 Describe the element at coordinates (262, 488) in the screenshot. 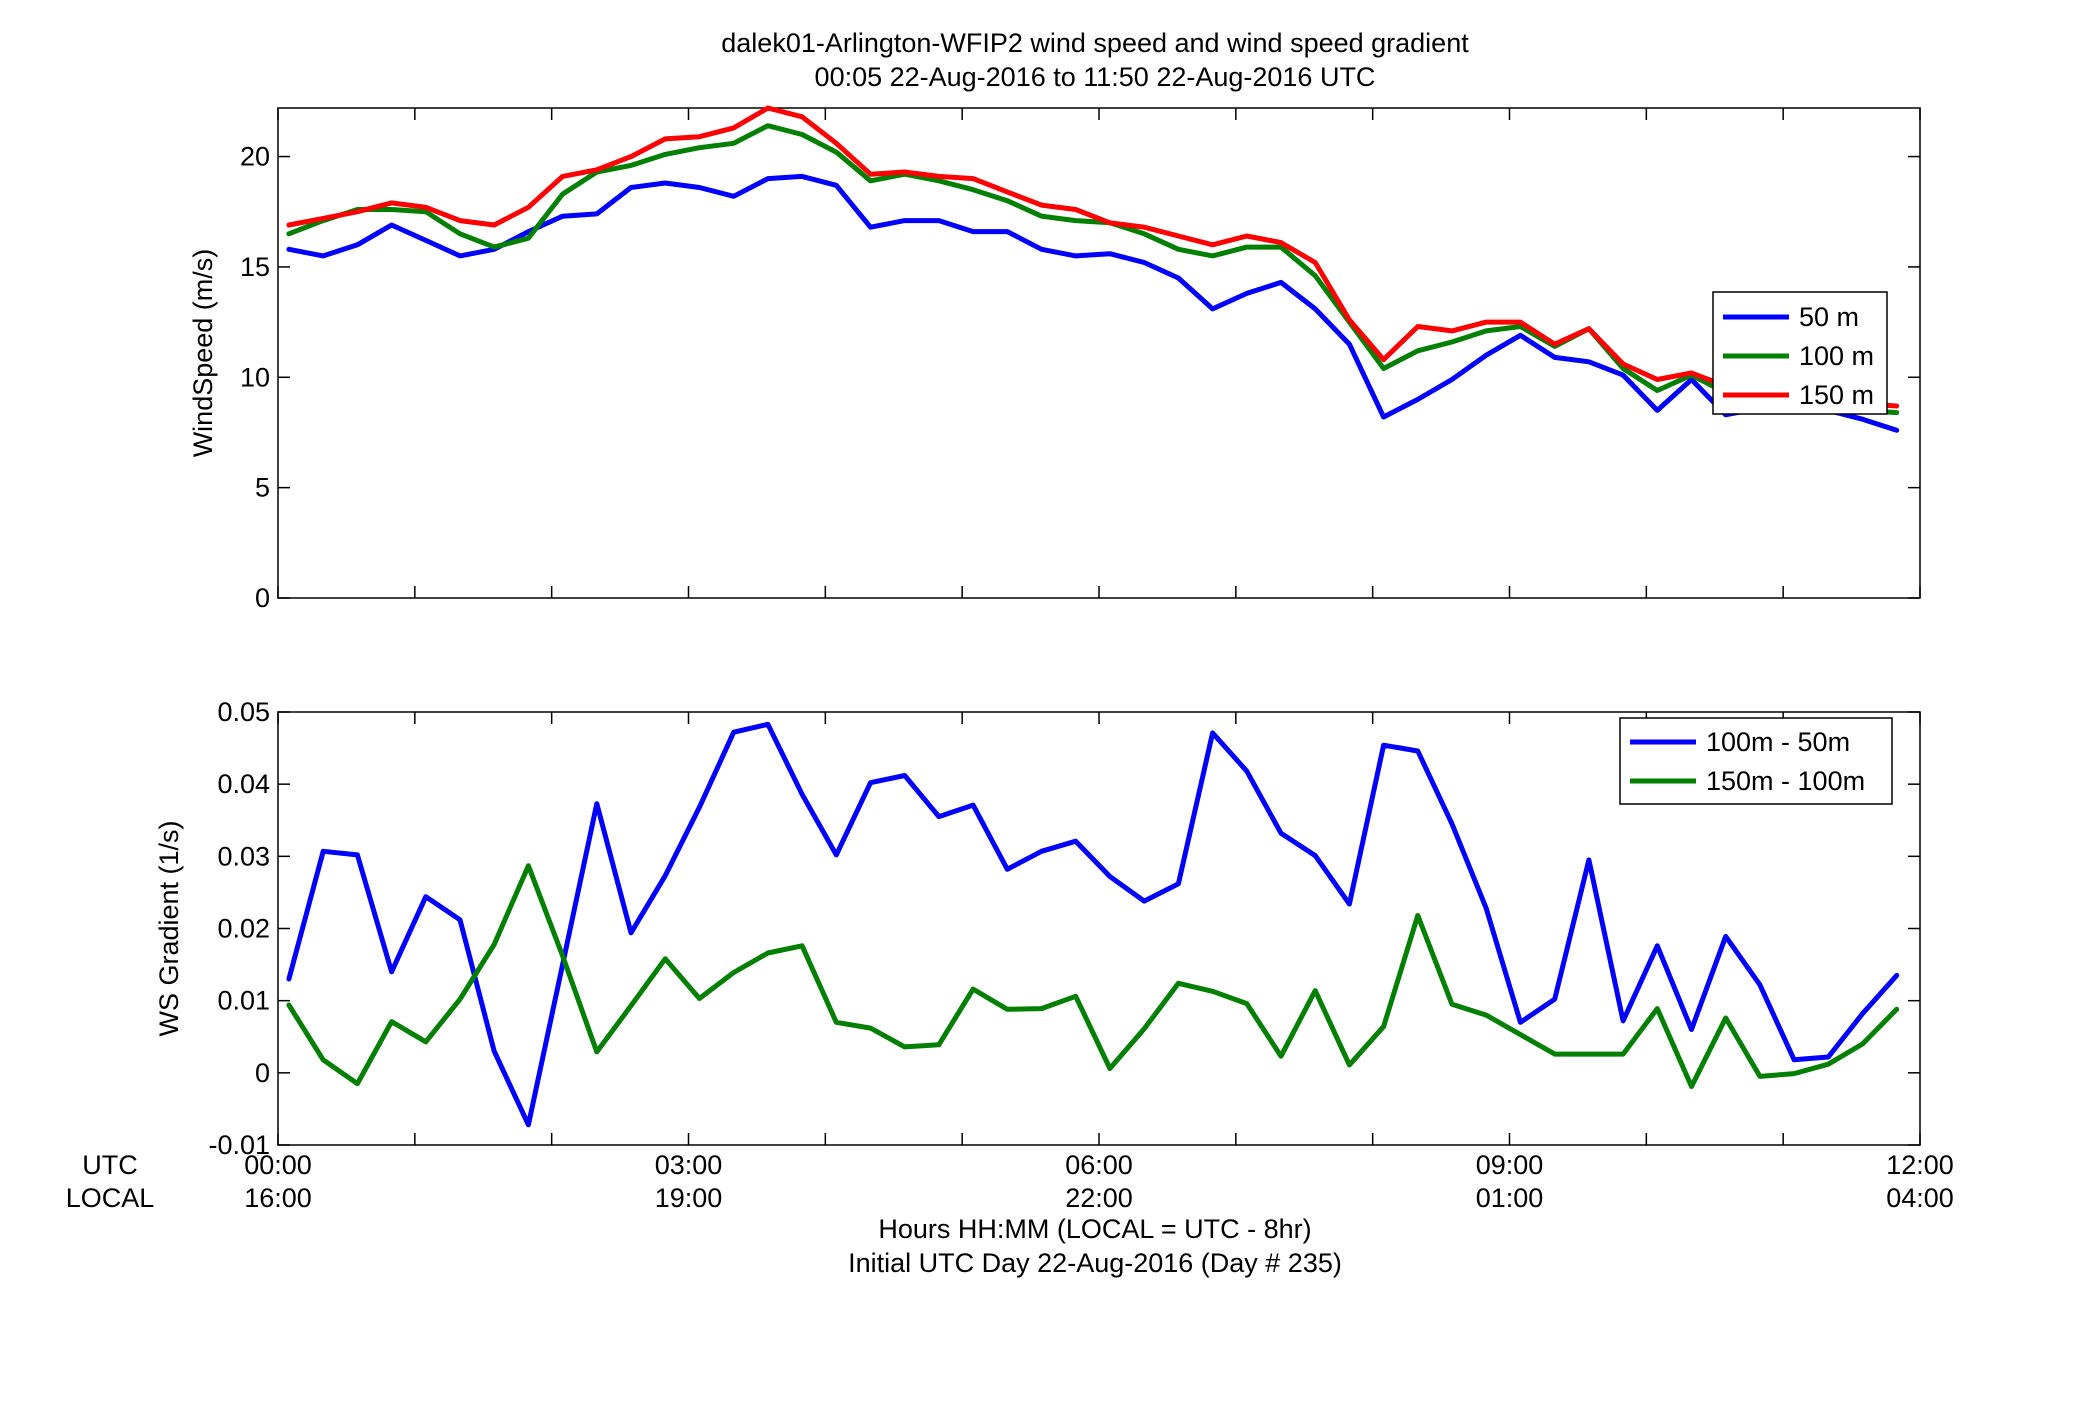

I see `windspeed-y-tick-label: 5` at that location.